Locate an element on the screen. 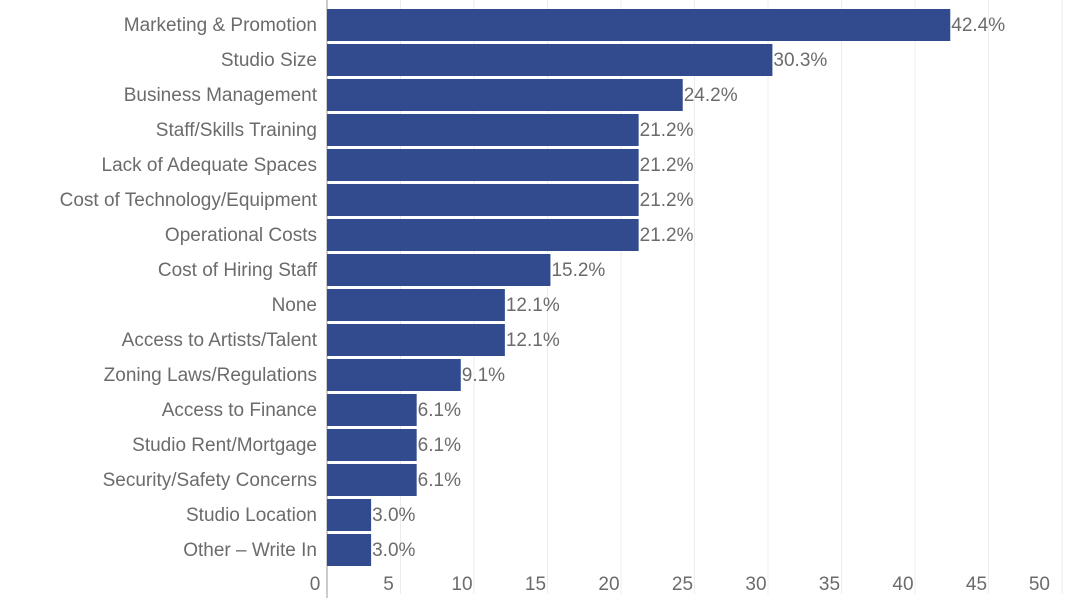 This screenshot has height=598, width=1078. data-label: 24.2% is located at coordinates (711, 95).